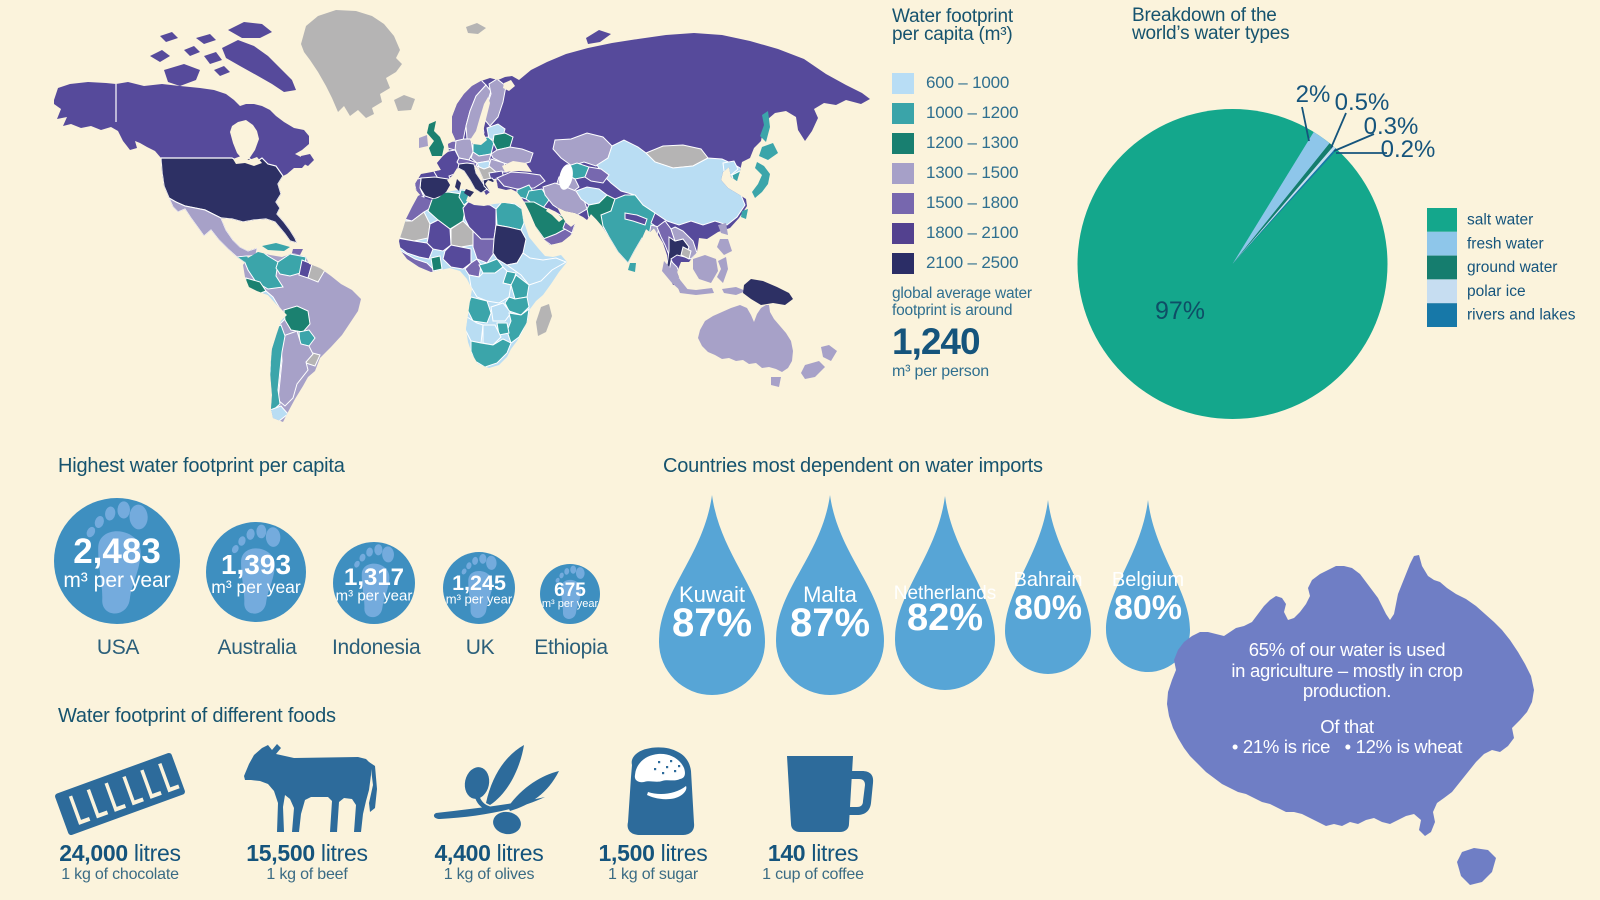 The image size is (1600, 900). I want to click on svg-text: 97%, so click(1180, 311).